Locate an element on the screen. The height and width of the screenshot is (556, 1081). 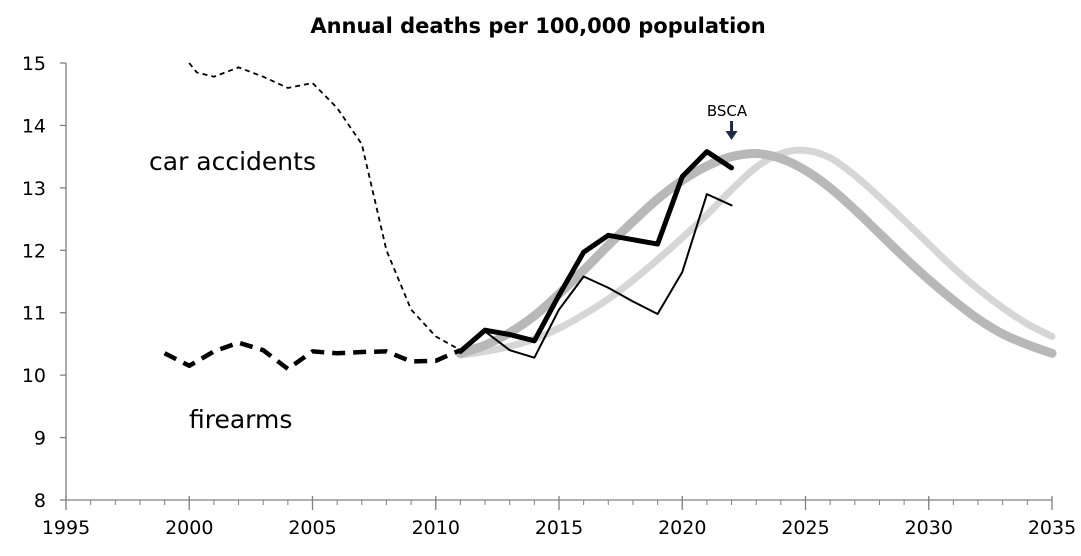
x-tick-label: 2010 is located at coordinates (436, 528).